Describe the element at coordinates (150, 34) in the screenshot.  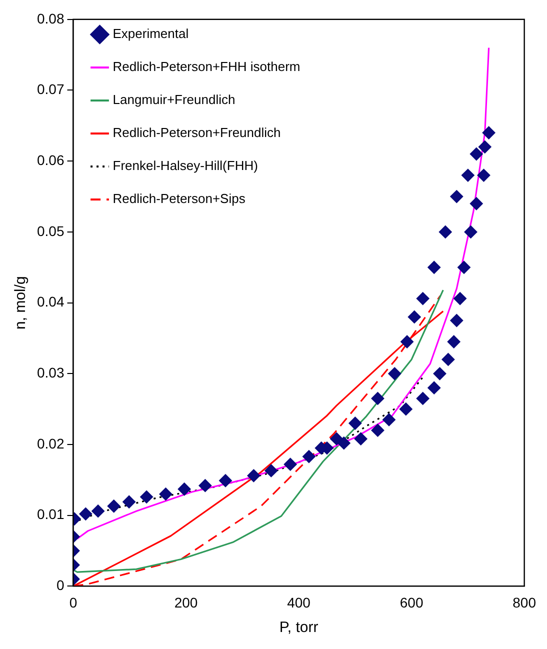
I see `legend-label: Experimental` at that location.